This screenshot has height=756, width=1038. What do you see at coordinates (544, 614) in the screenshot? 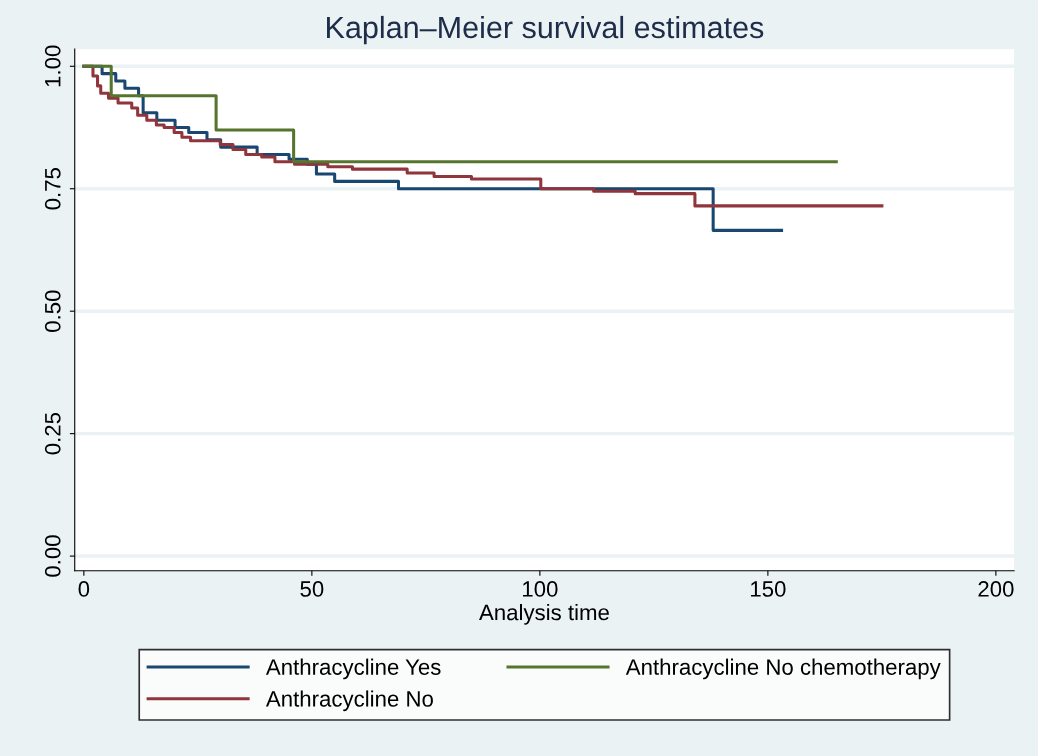
I see `x-axis-title: Analysis time` at bounding box center [544, 614].